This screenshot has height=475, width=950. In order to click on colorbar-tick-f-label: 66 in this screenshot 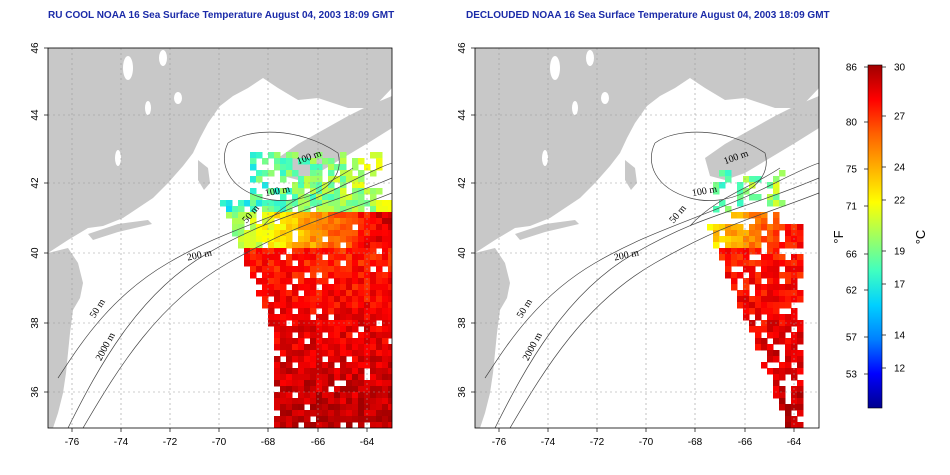, I will do `click(852, 255)`.